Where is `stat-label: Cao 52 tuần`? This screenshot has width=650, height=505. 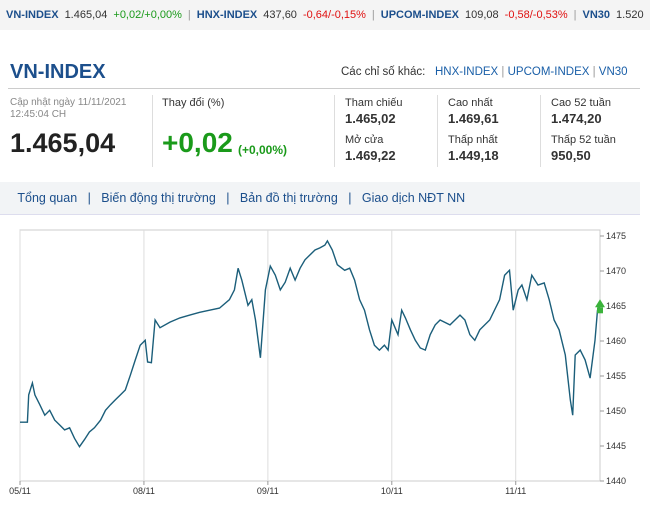 stat-label: Cao 52 tuần is located at coordinates (581, 103).